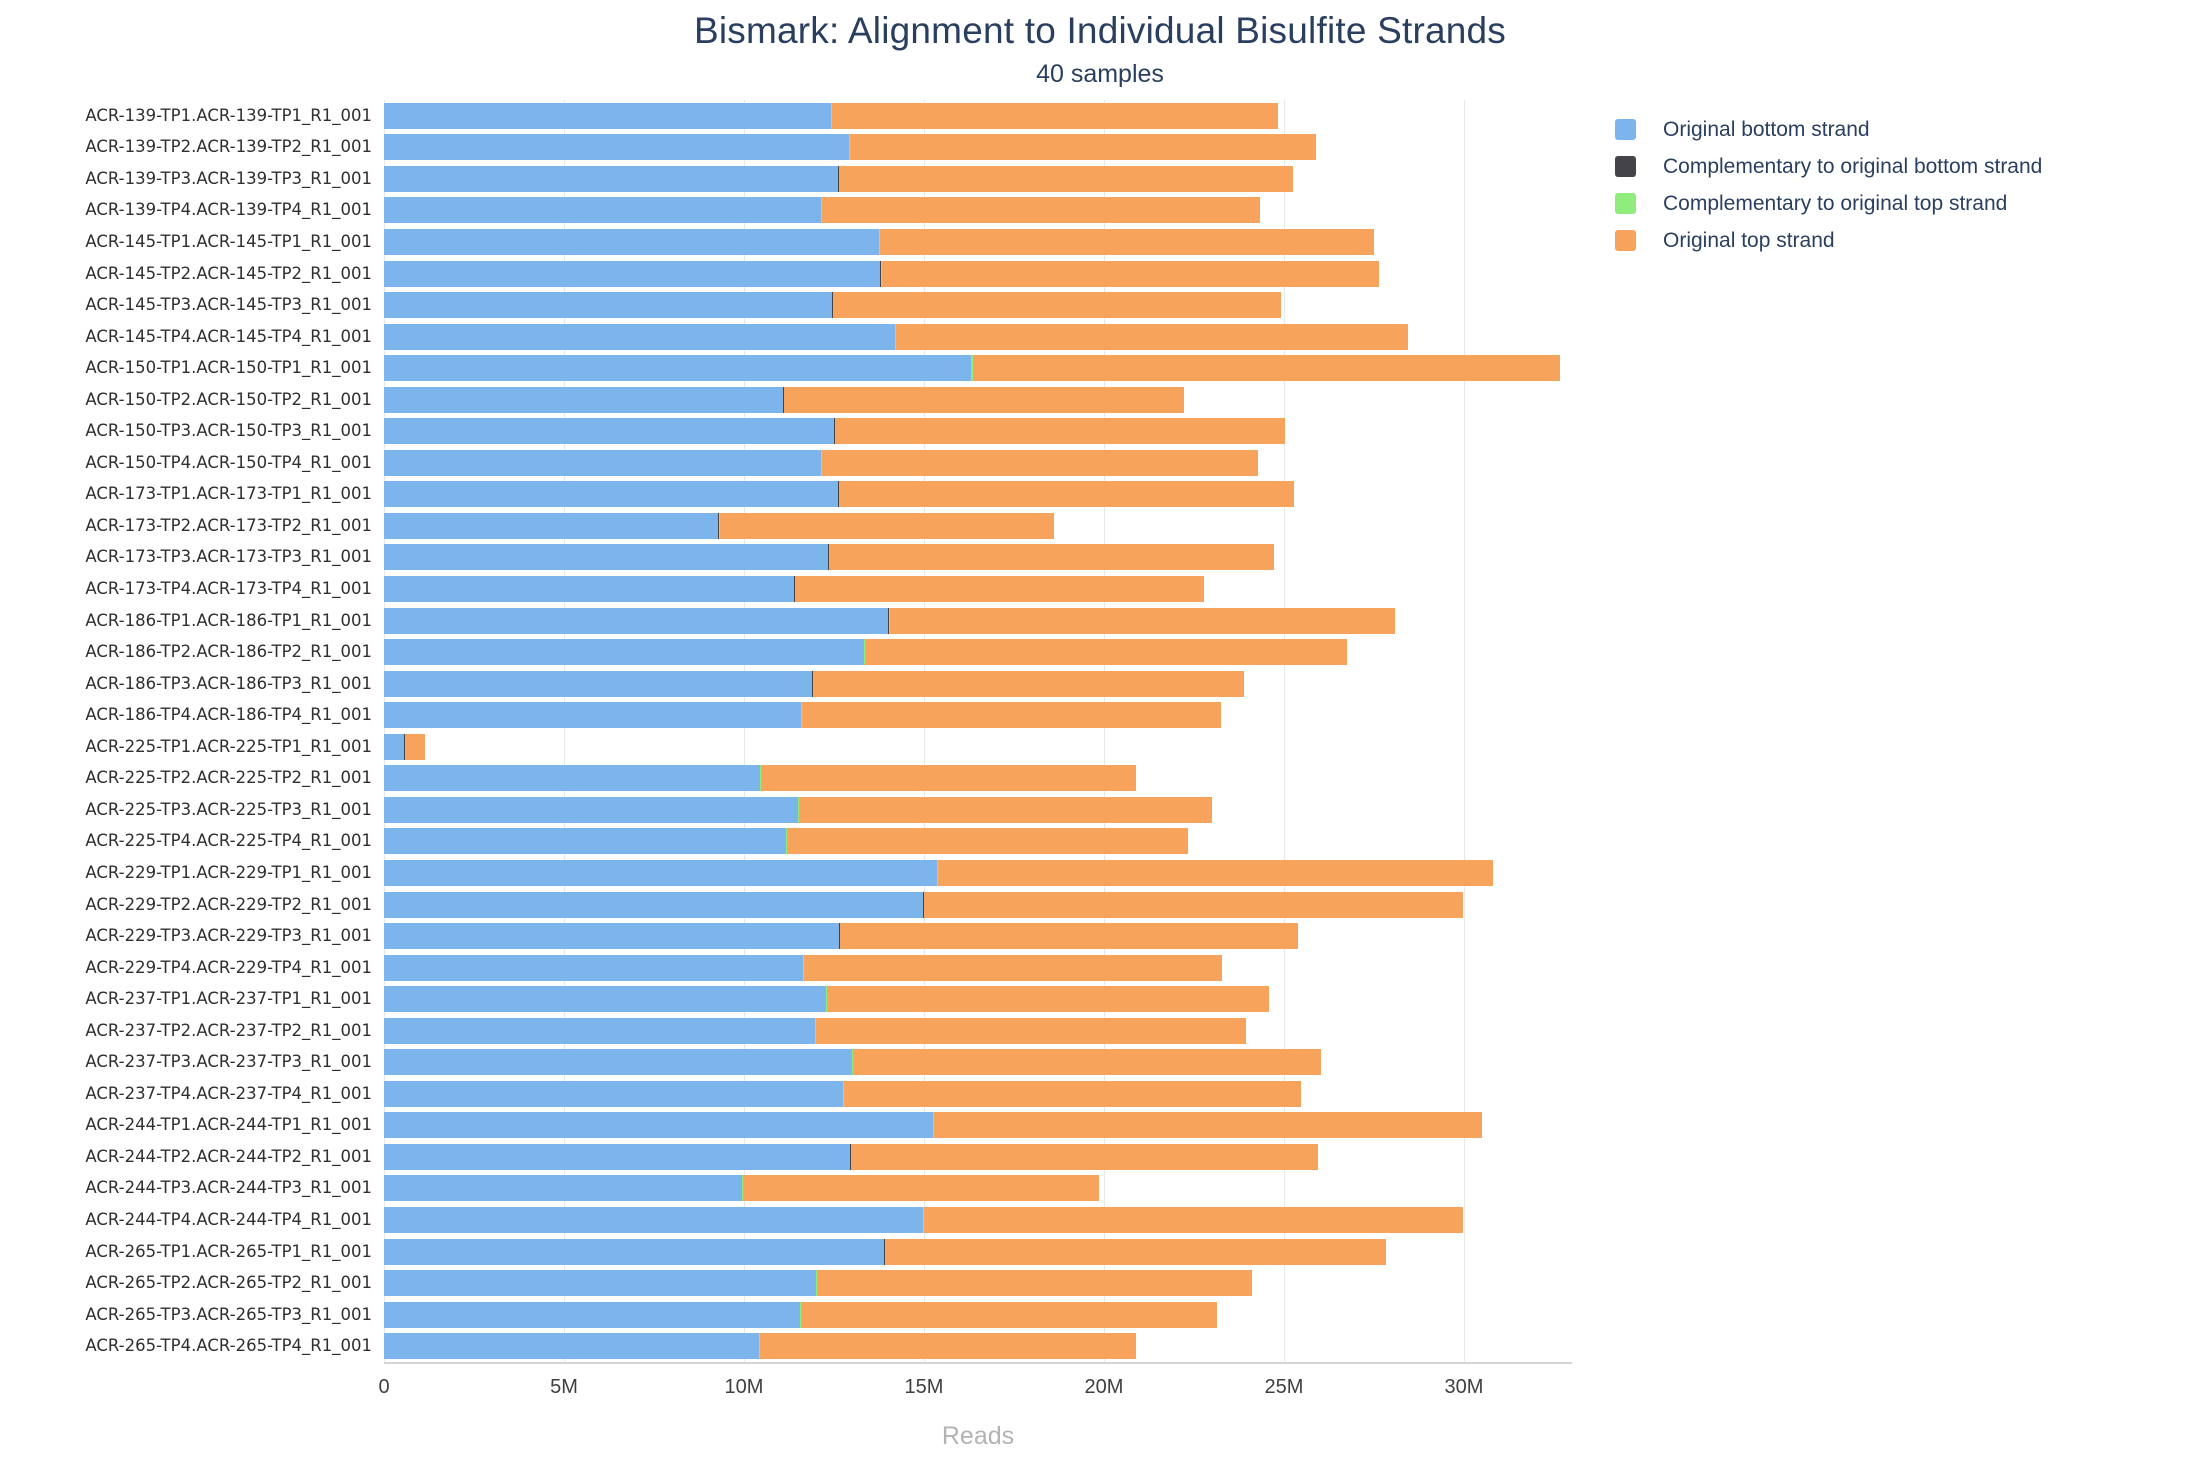  I want to click on legend-item-ctot: Complementary to original top strand, so click(1900, 203).